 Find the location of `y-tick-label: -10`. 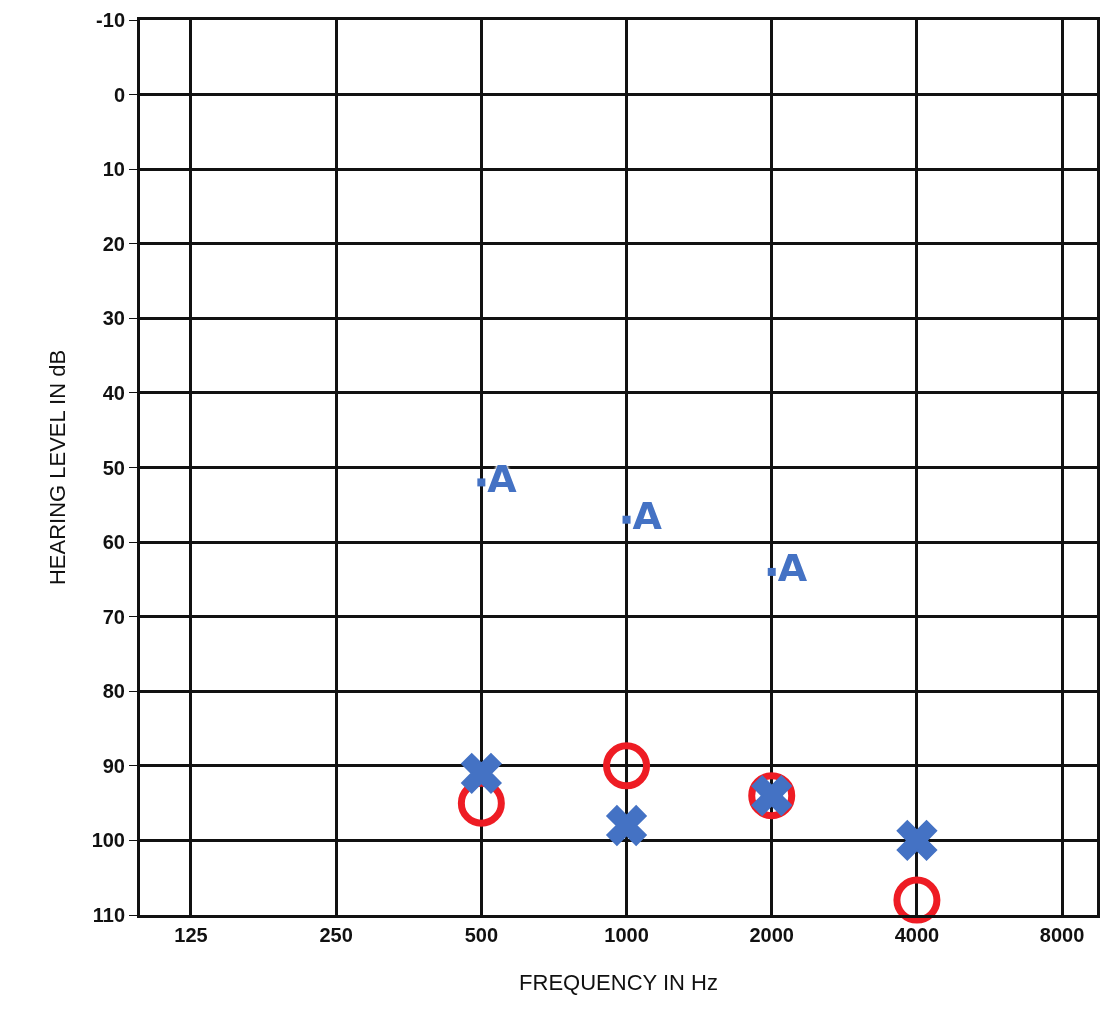

y-tick-label: -10 is located at coordinates (110, 20).